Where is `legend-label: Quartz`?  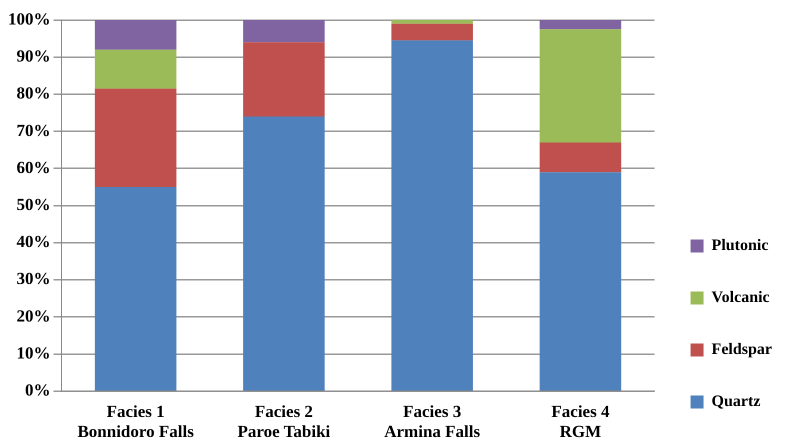
legend-label: Quartz is located at coordinates (736, 401).